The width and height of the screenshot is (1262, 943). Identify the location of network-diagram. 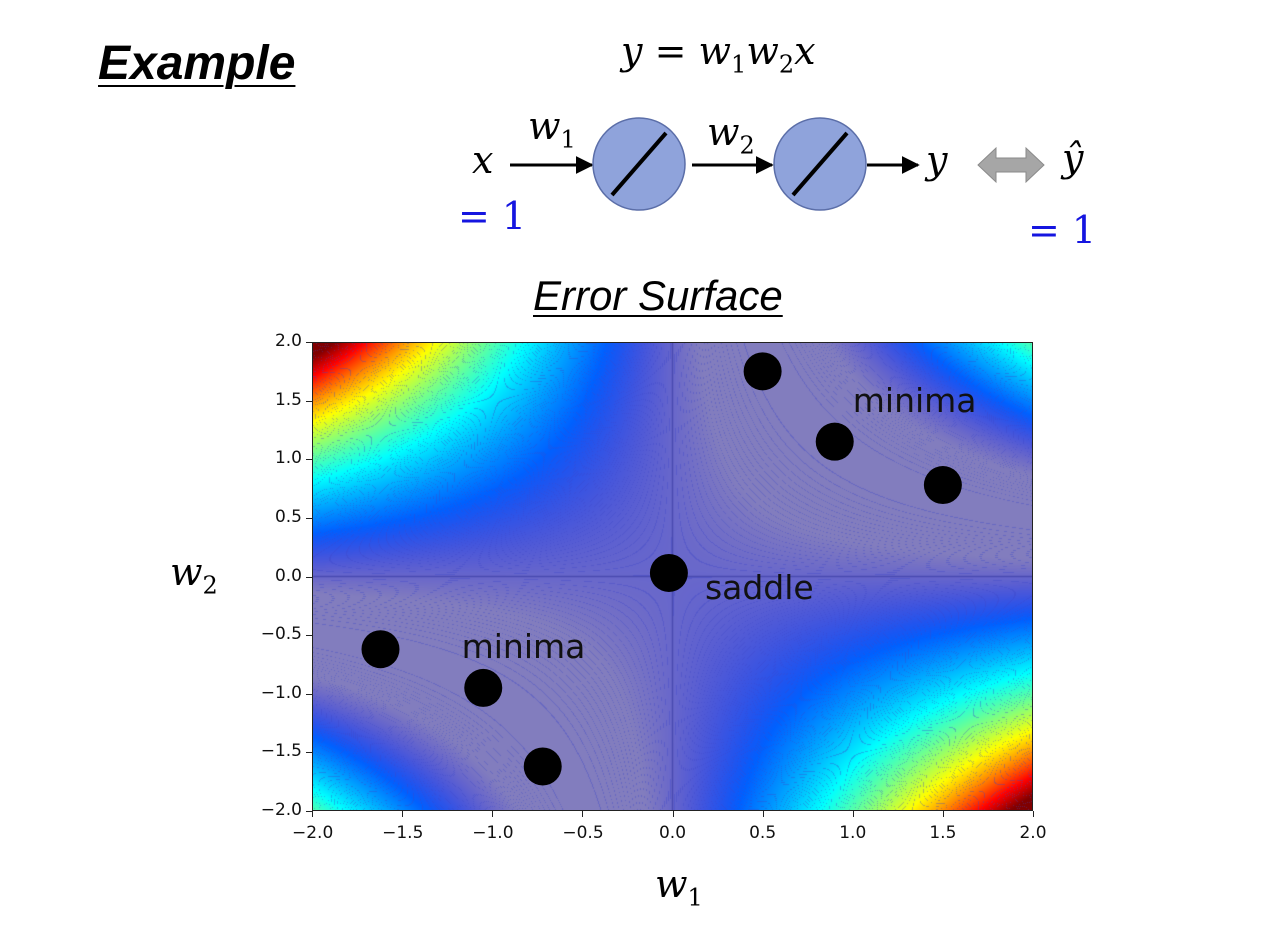
(777, 164).